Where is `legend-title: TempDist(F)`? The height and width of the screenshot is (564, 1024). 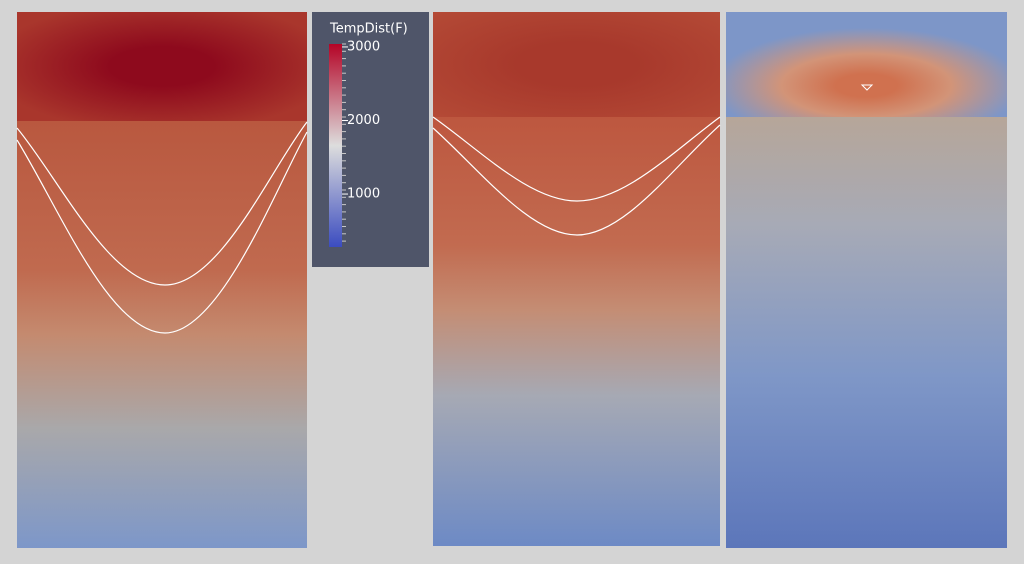
legend-title: TempDist(F) is located at coordinates (368, 29).